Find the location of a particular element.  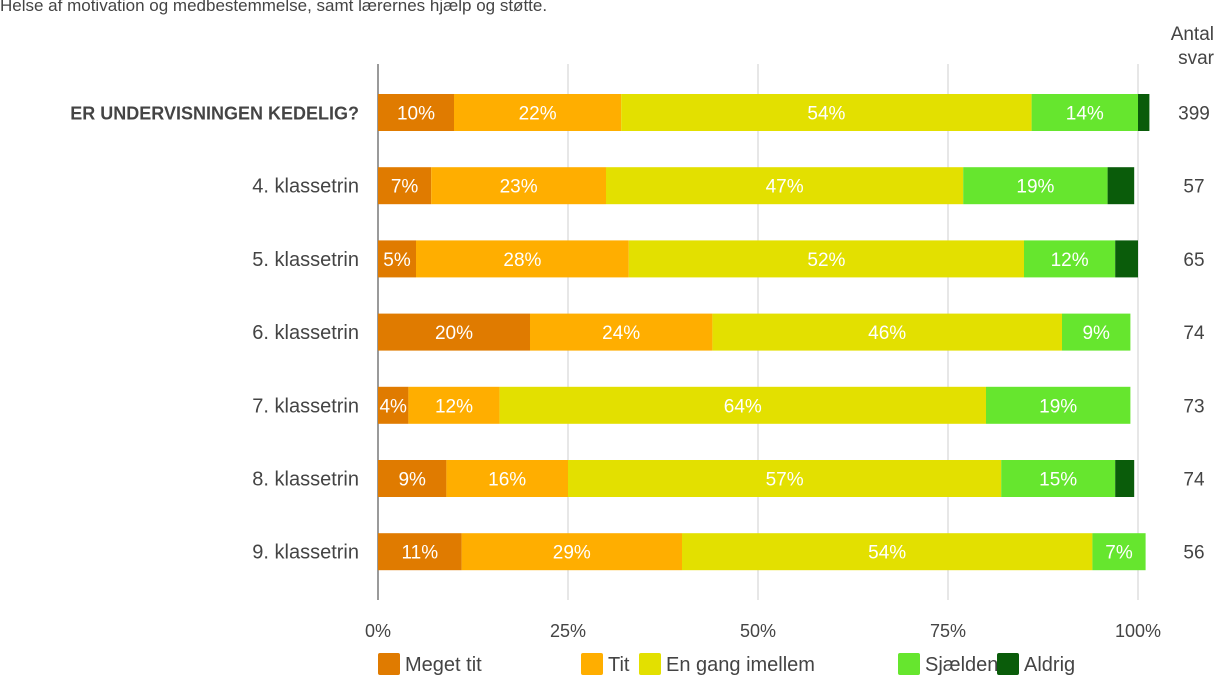

data-label: 52% is located at coordinates (826, 260).